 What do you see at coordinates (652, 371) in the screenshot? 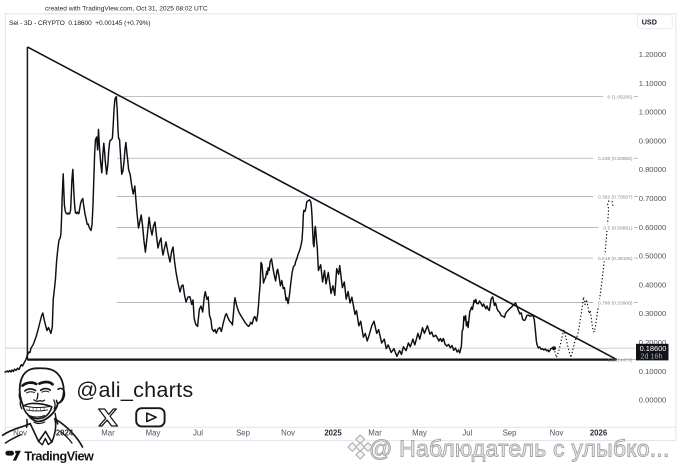
I see `svg-text: 0.10000` at bounding box center [652, 371].